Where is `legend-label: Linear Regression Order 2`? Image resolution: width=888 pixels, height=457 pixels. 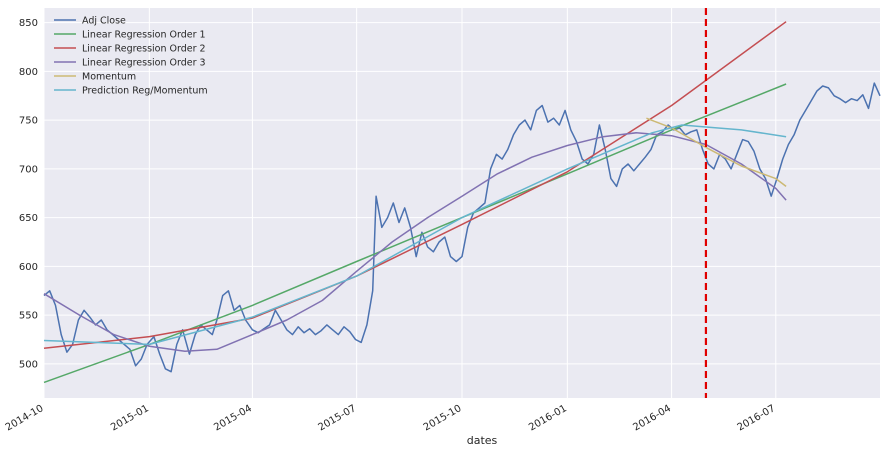 legend-label: Linear Regression Order 2 is located at coordinates (144, 49).